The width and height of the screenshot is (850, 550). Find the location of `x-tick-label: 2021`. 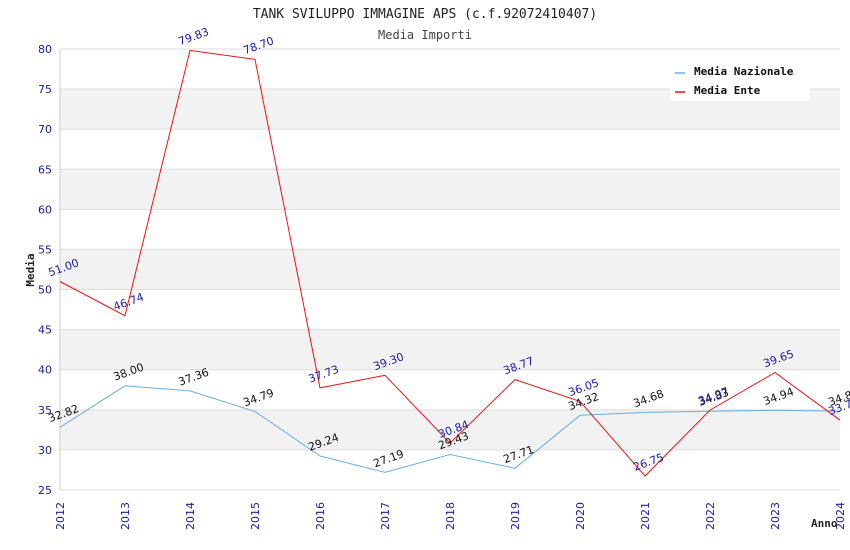

x-tick-label: 2021 is located at coordinates (645, 516).